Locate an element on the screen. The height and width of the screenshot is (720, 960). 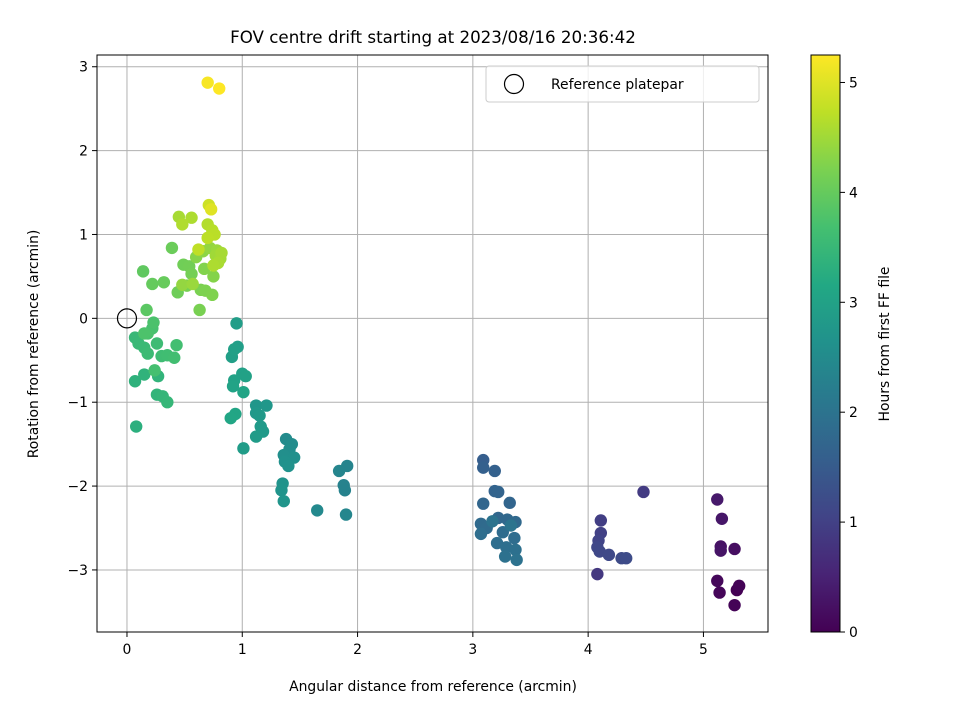
colorbar-label: Hours from first FF file is located at coordinates (885, 344).